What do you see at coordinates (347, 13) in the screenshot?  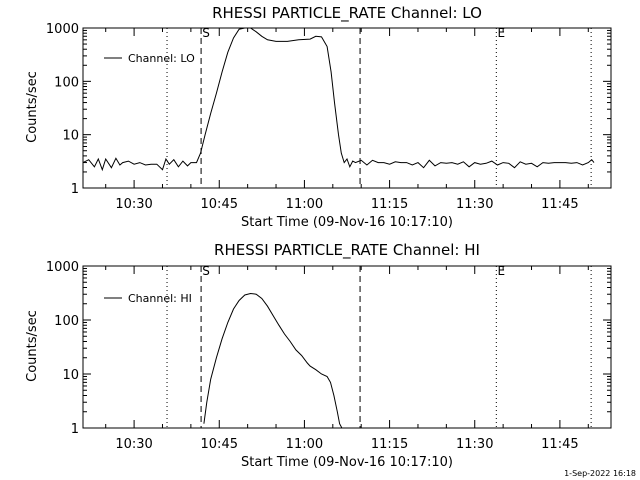 I see `chart-title: RHESSI PARTICLE_RATE Channel: LO` at bounding box center [347, 13].